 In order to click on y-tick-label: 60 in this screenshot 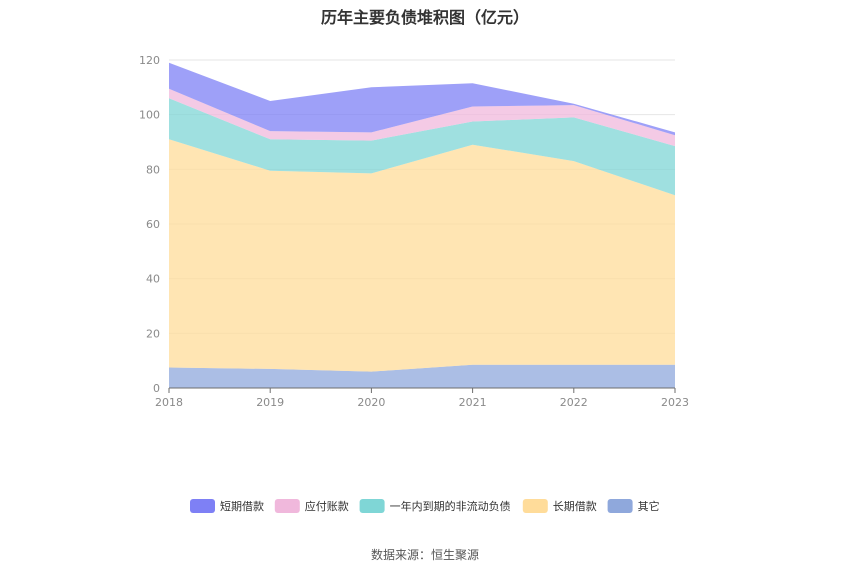, I will do `click(153, 224)`.